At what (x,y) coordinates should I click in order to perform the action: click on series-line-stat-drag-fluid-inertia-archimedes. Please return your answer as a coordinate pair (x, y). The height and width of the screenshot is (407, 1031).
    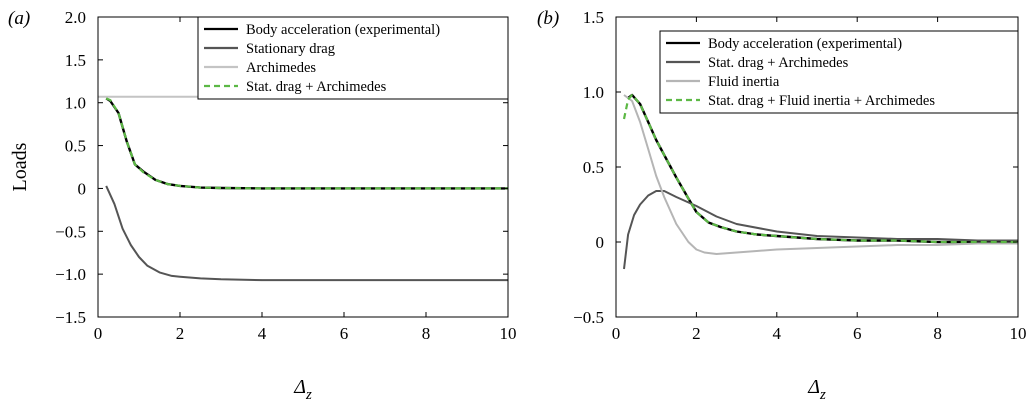
    Looking at the image, I should click on (820, 168).